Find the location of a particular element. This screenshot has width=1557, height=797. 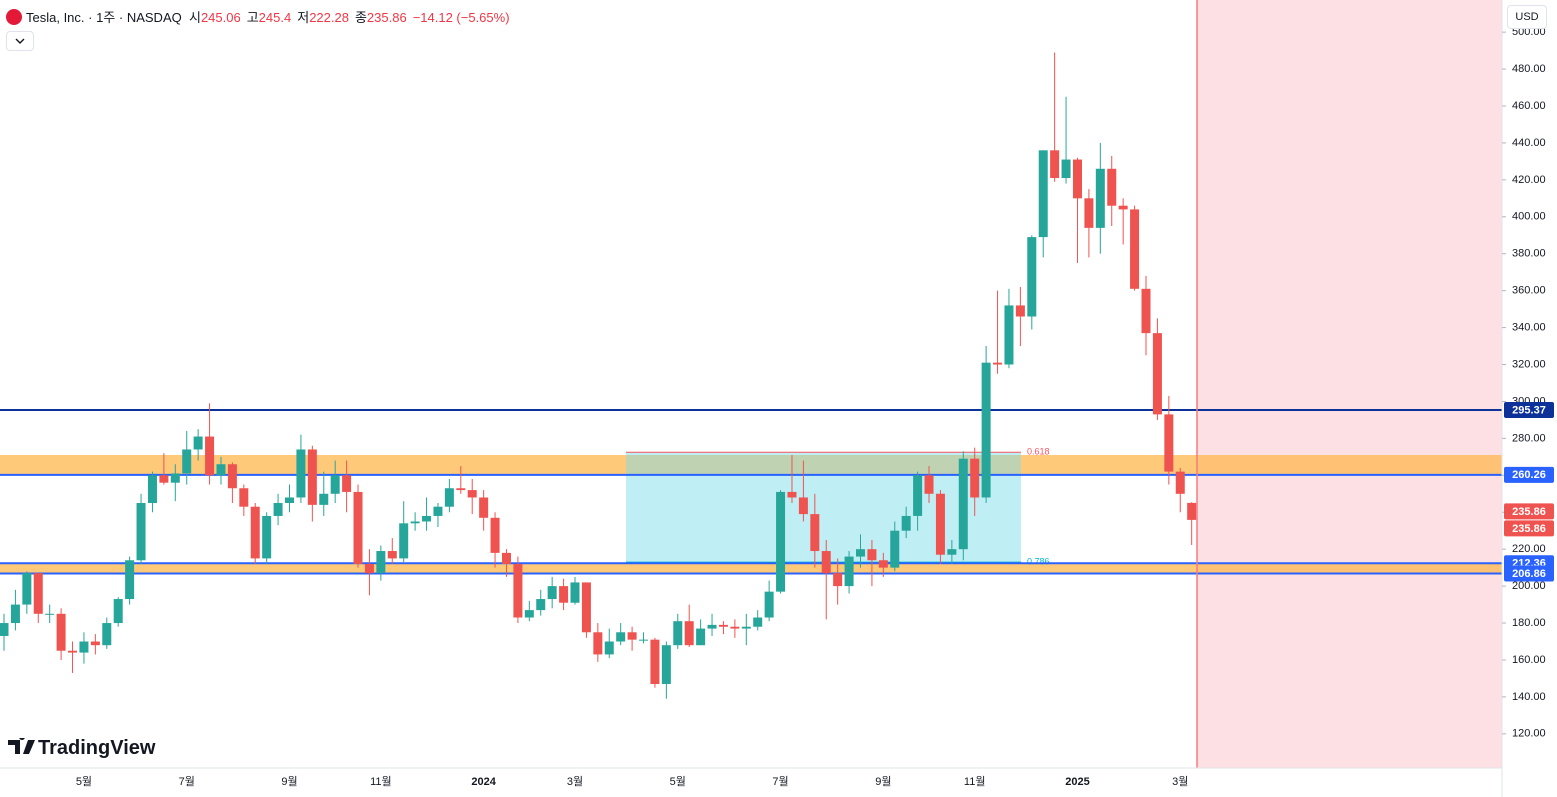

price-tag-label: 260.26 is located at coordinates (1529, 475).